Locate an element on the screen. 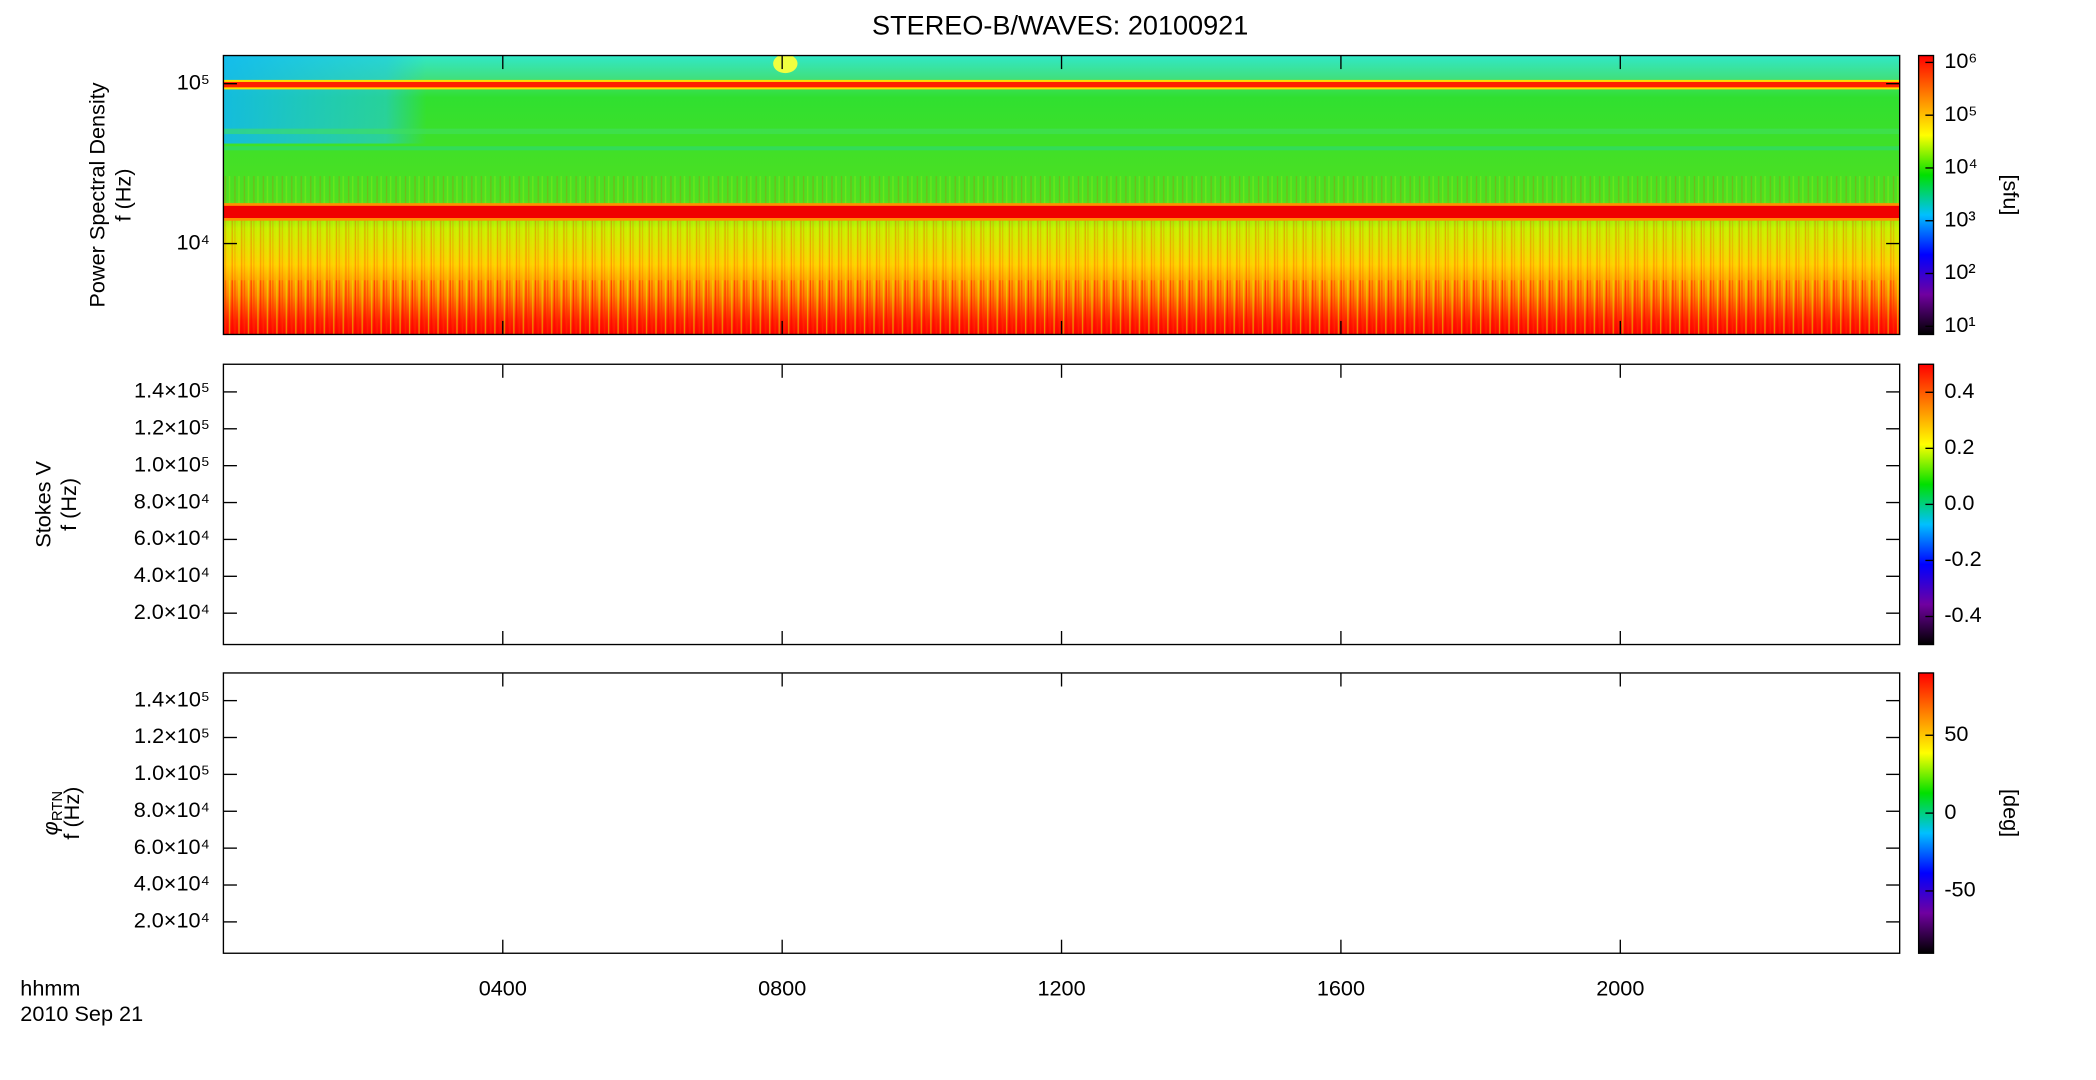 This screenshot has width=2096, height=1080. colorbar-tick-label: 10⁶ is located at coordinates (1960, 60).